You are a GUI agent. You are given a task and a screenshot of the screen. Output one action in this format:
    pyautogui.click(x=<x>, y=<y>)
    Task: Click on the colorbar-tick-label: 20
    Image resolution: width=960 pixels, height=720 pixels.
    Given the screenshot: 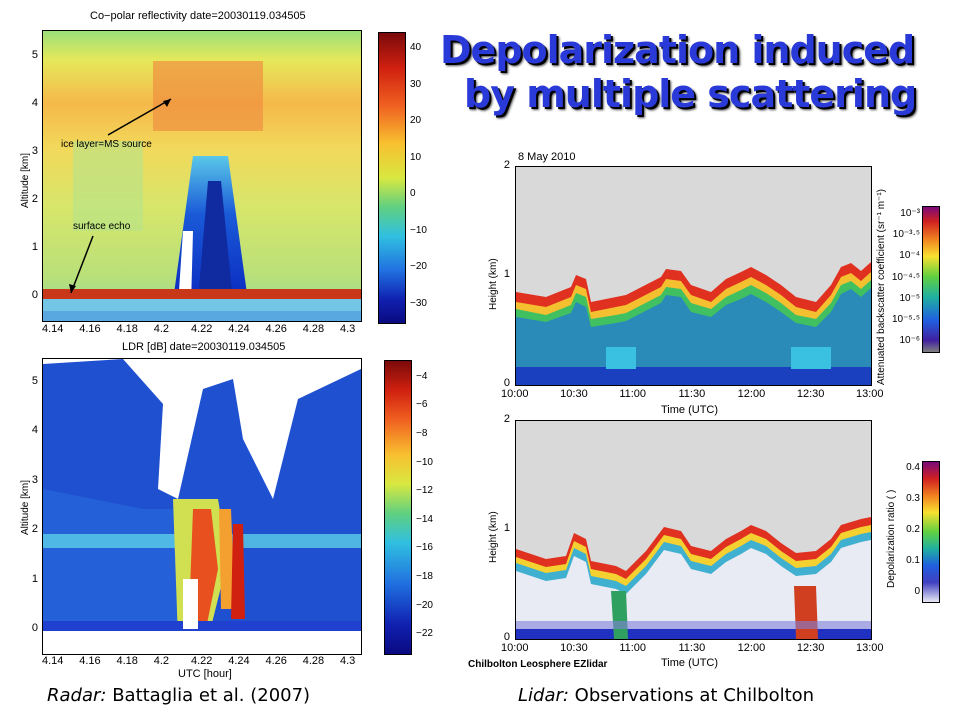 What is the action you would take?
    pyautogui.click(x=416, y=121)
    